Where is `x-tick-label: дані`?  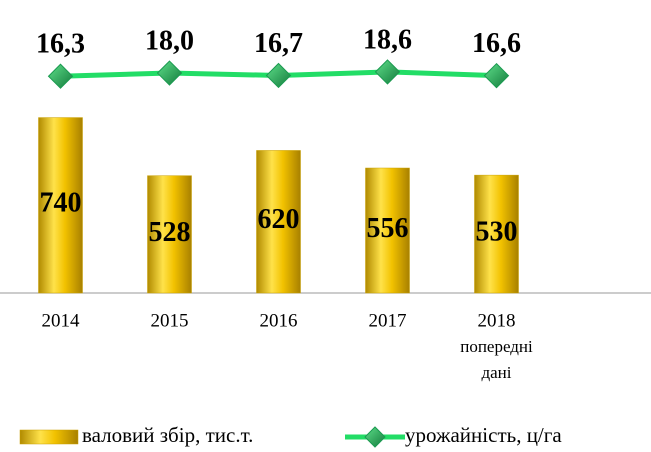 x-tick-label: дані is located at coordinates (496, 372).